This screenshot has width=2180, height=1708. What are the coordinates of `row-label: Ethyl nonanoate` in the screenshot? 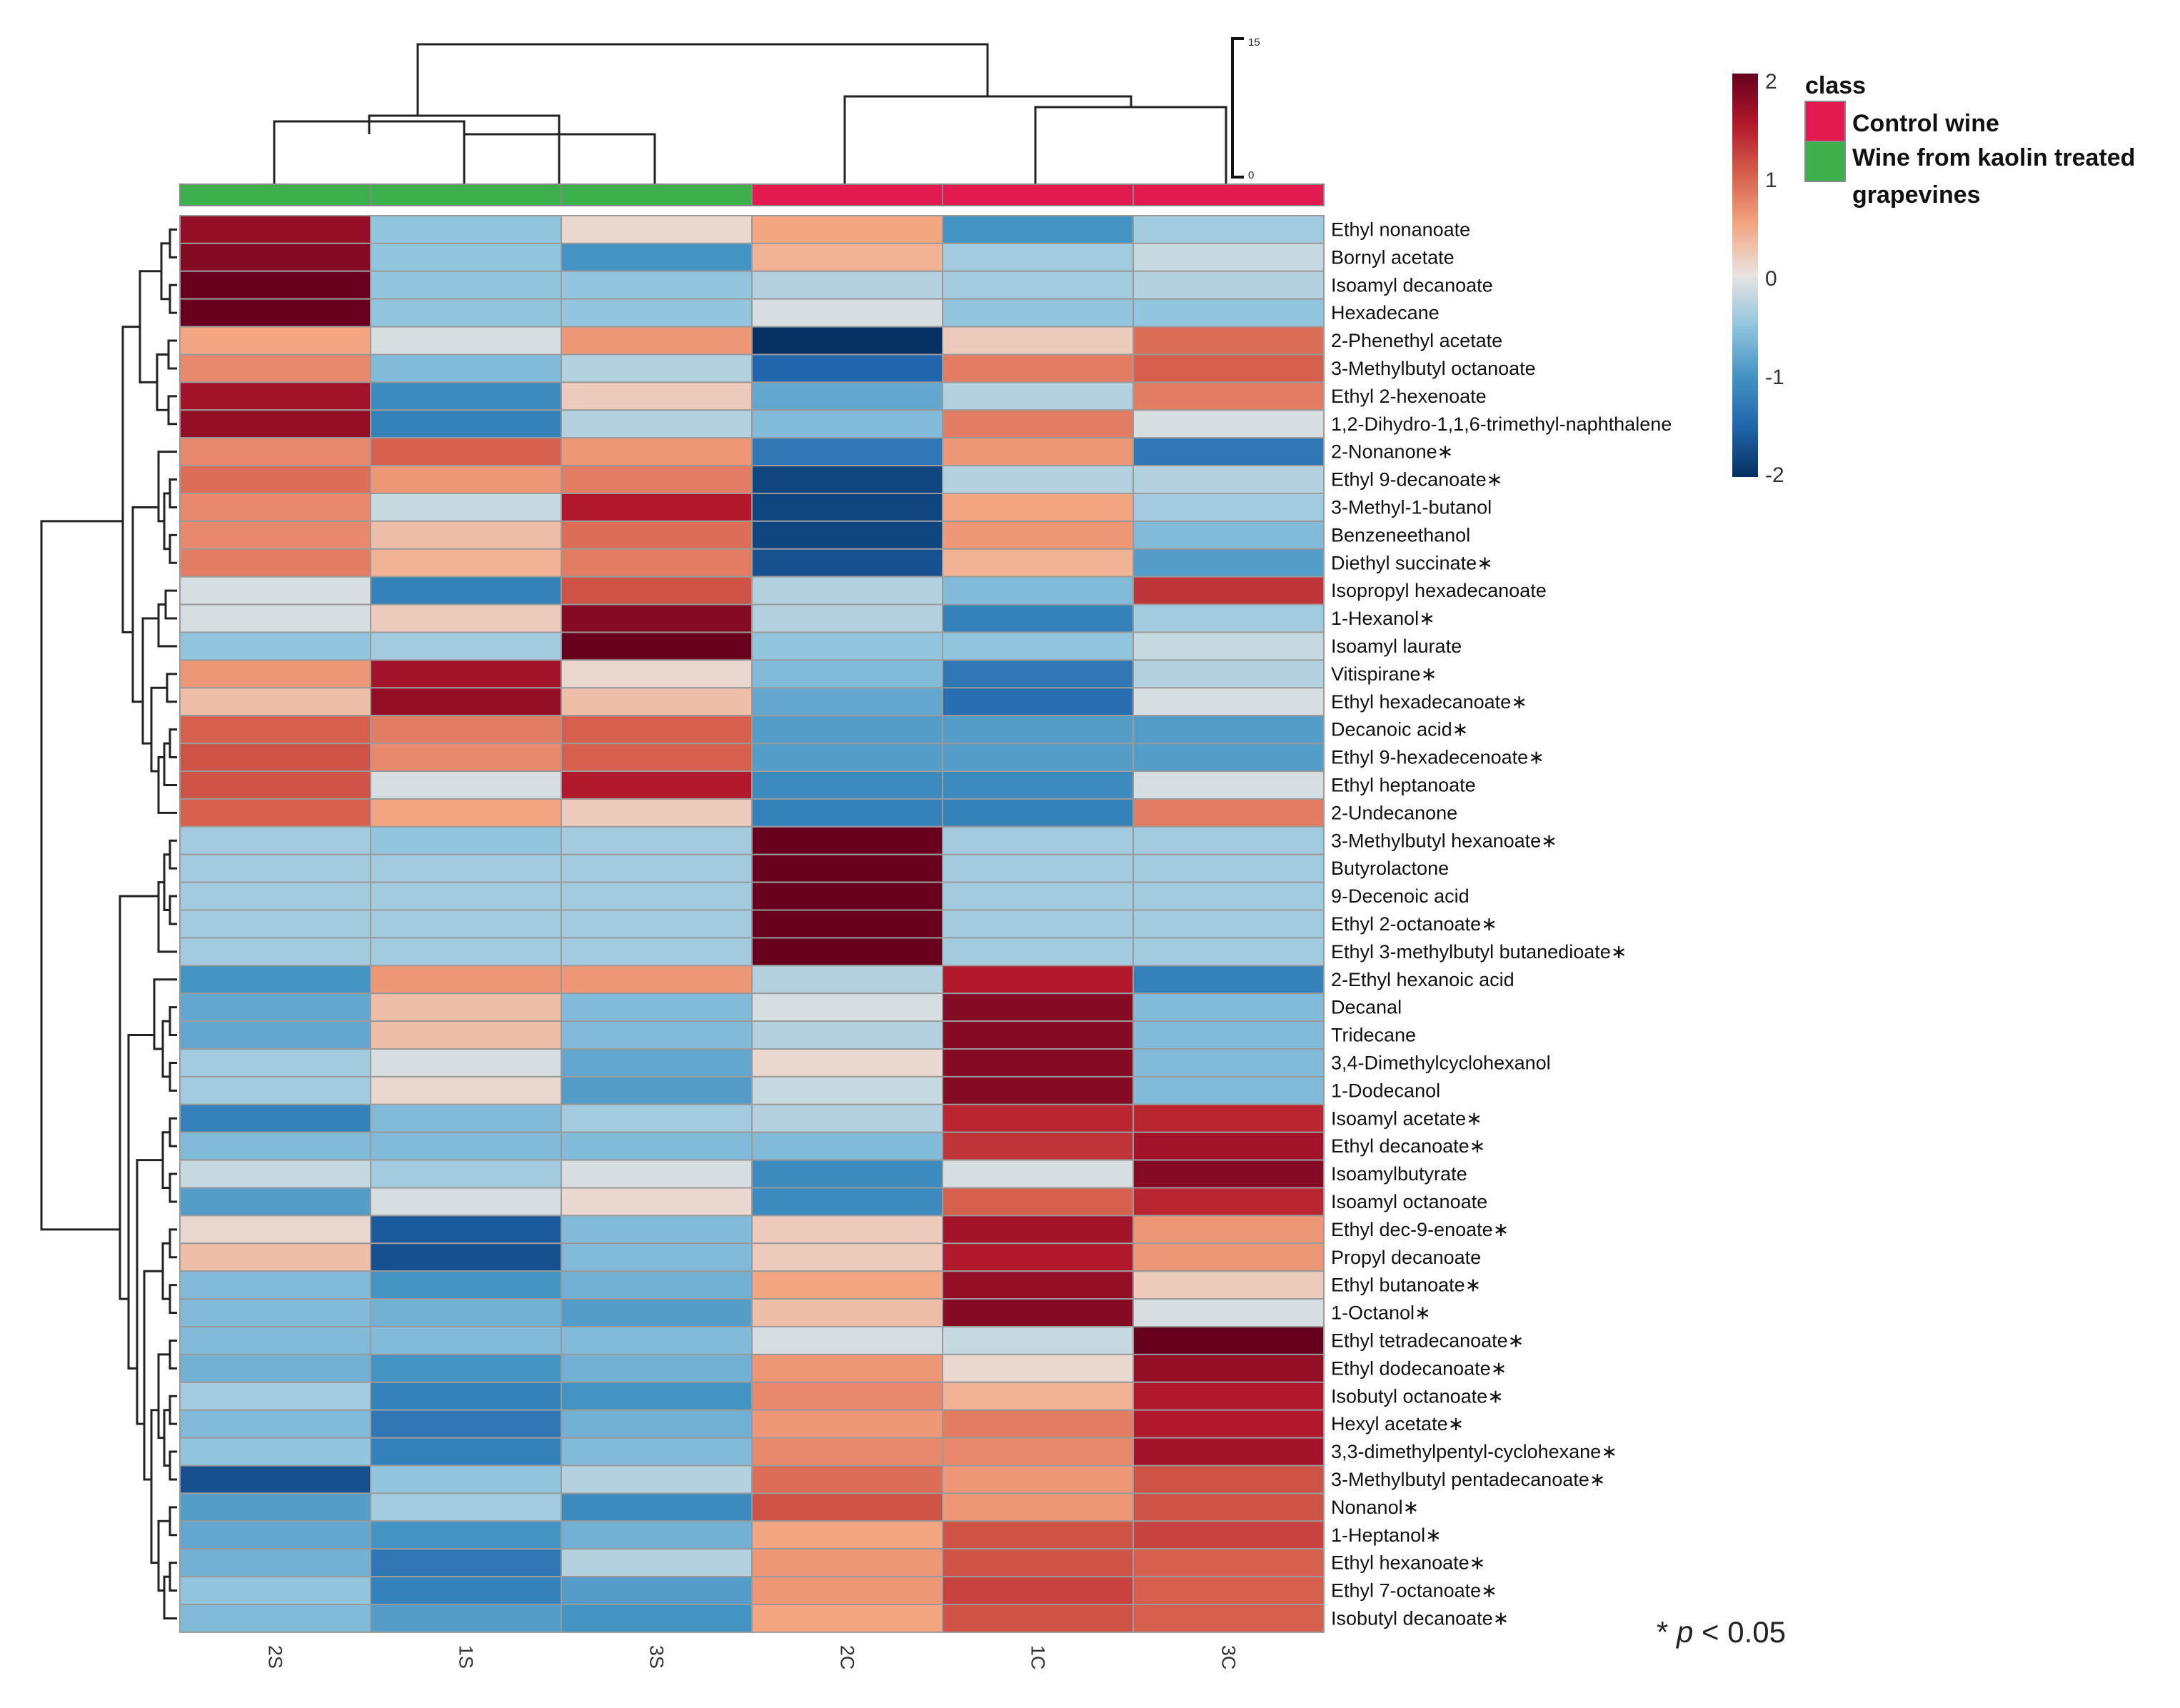 It's located at (1400, 229).